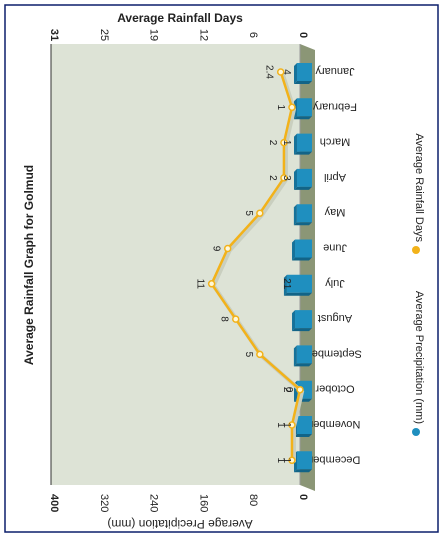 The width and height of the screenshot is (443, 540). Describe the element at coordinates (419, 357) in the screenshot. I see `legend-precipitation-label: Average Precipitation (mm)` at that location.